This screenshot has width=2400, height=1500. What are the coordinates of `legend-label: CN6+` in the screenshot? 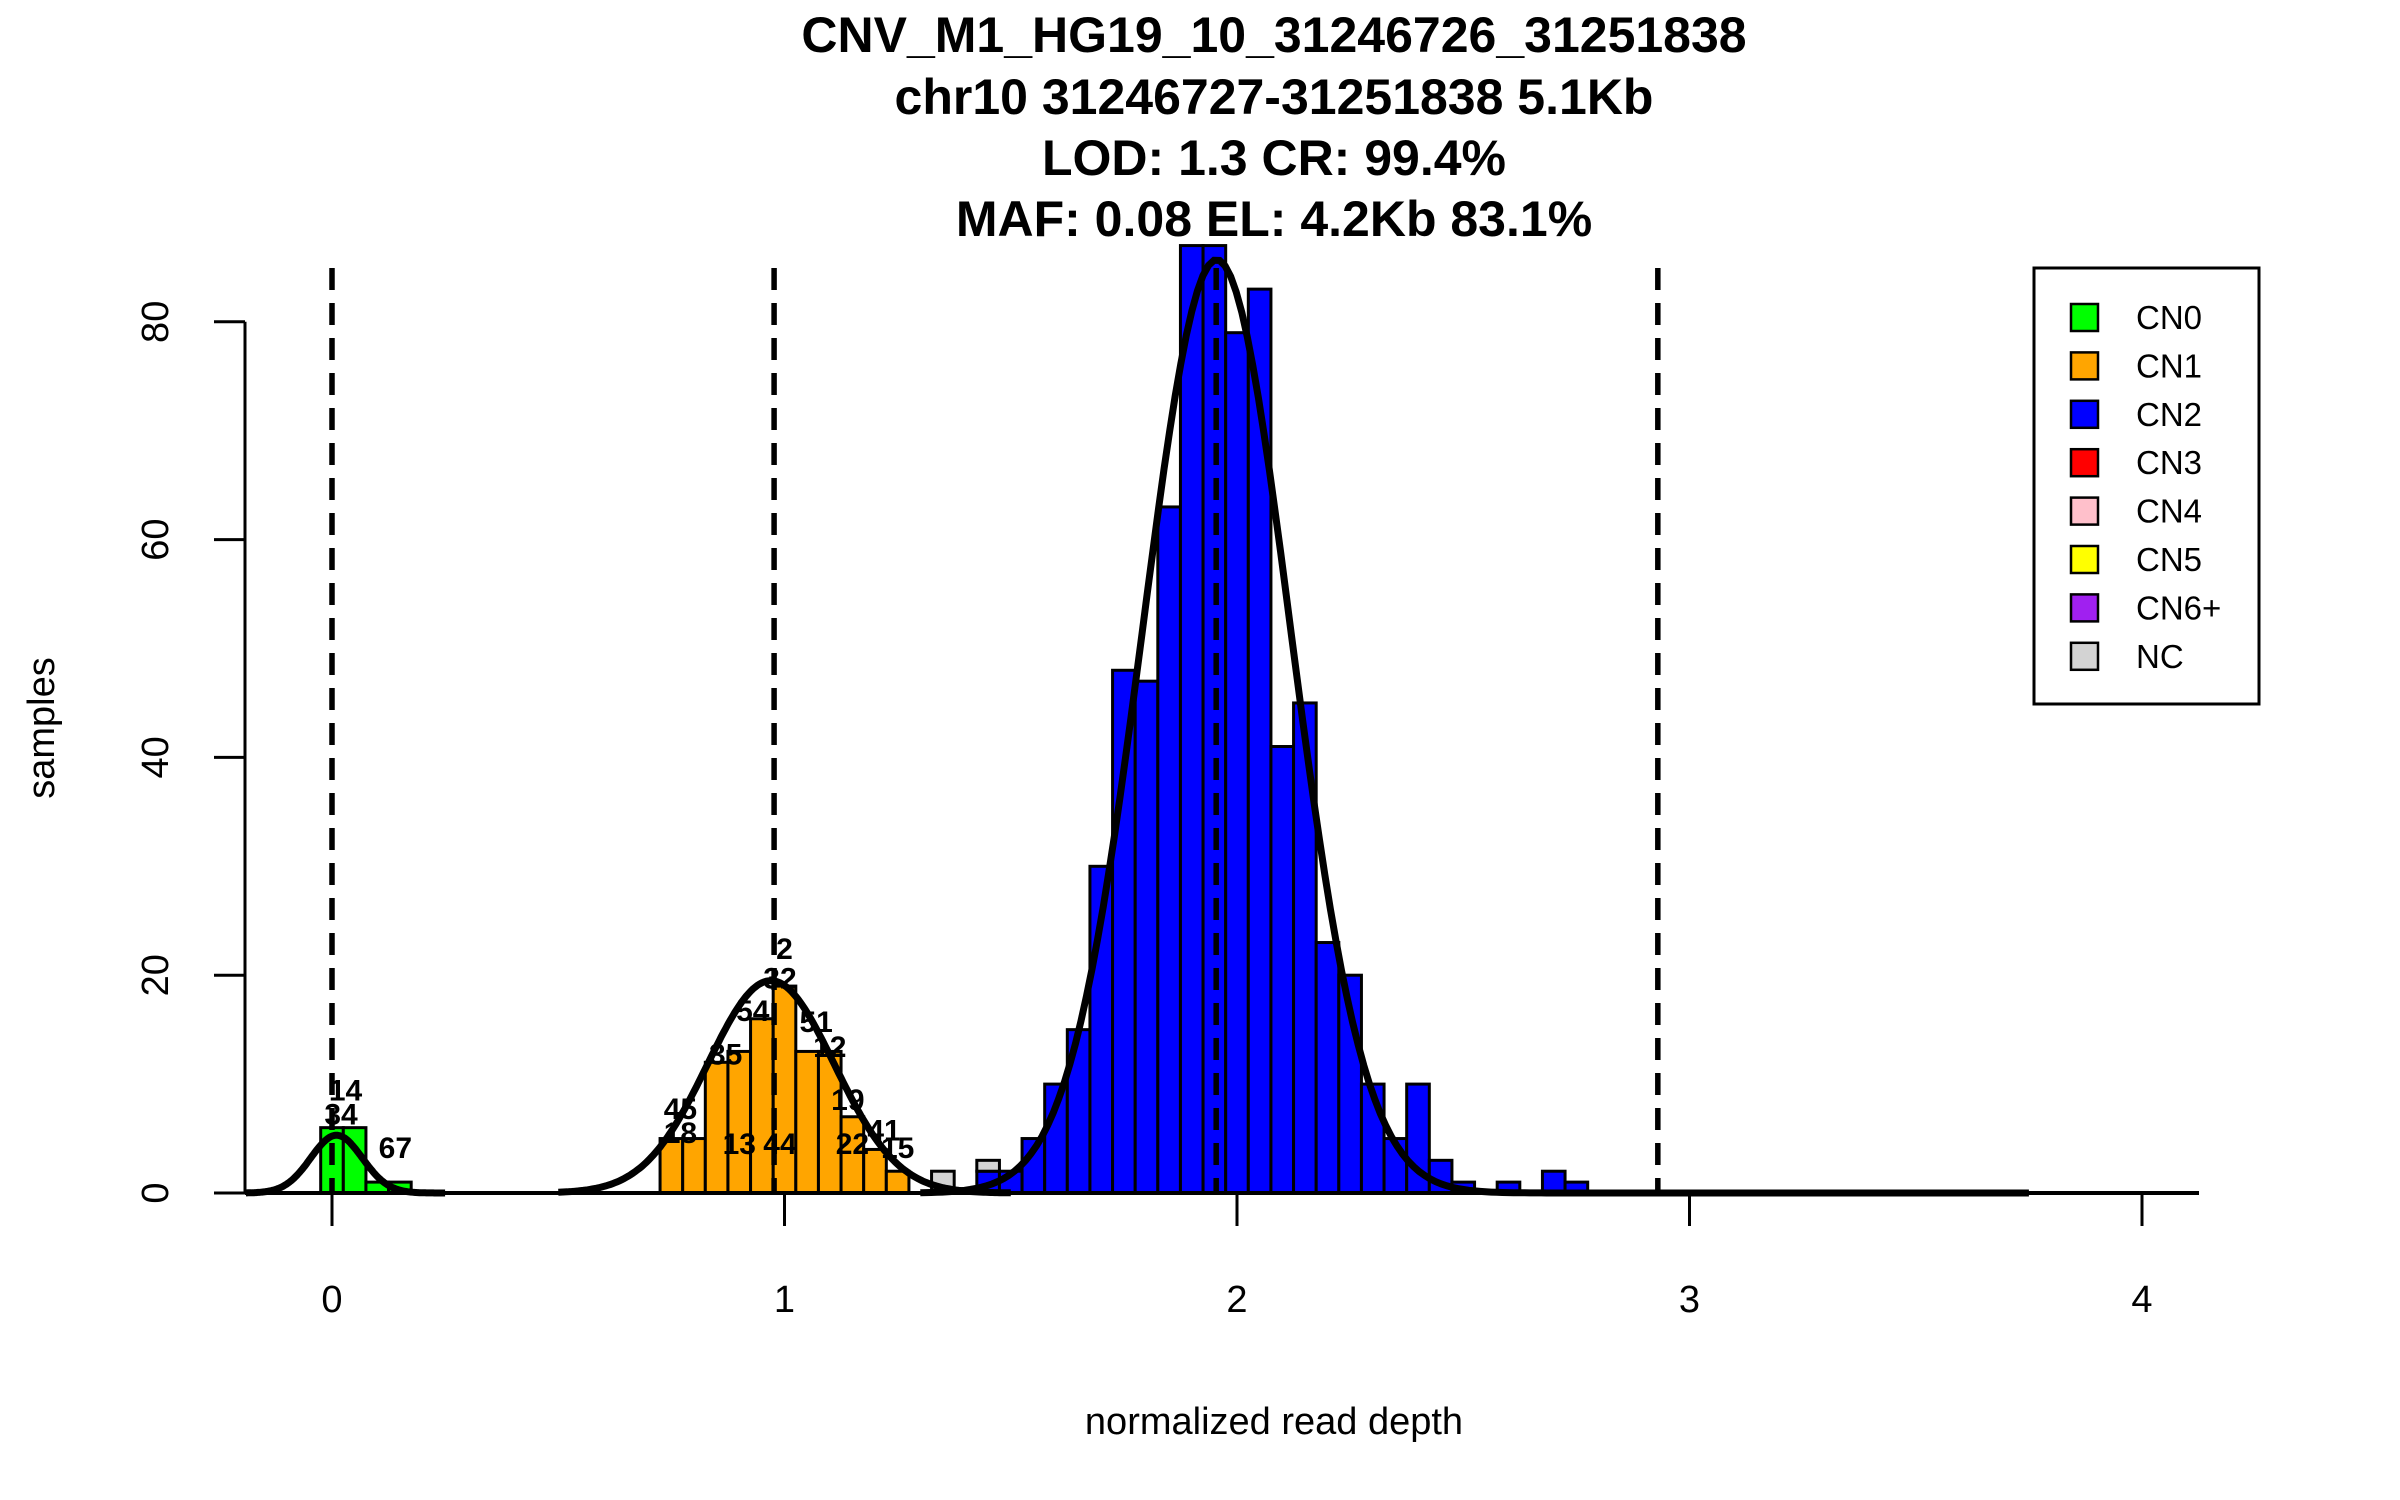 It's located at (2178, 607).